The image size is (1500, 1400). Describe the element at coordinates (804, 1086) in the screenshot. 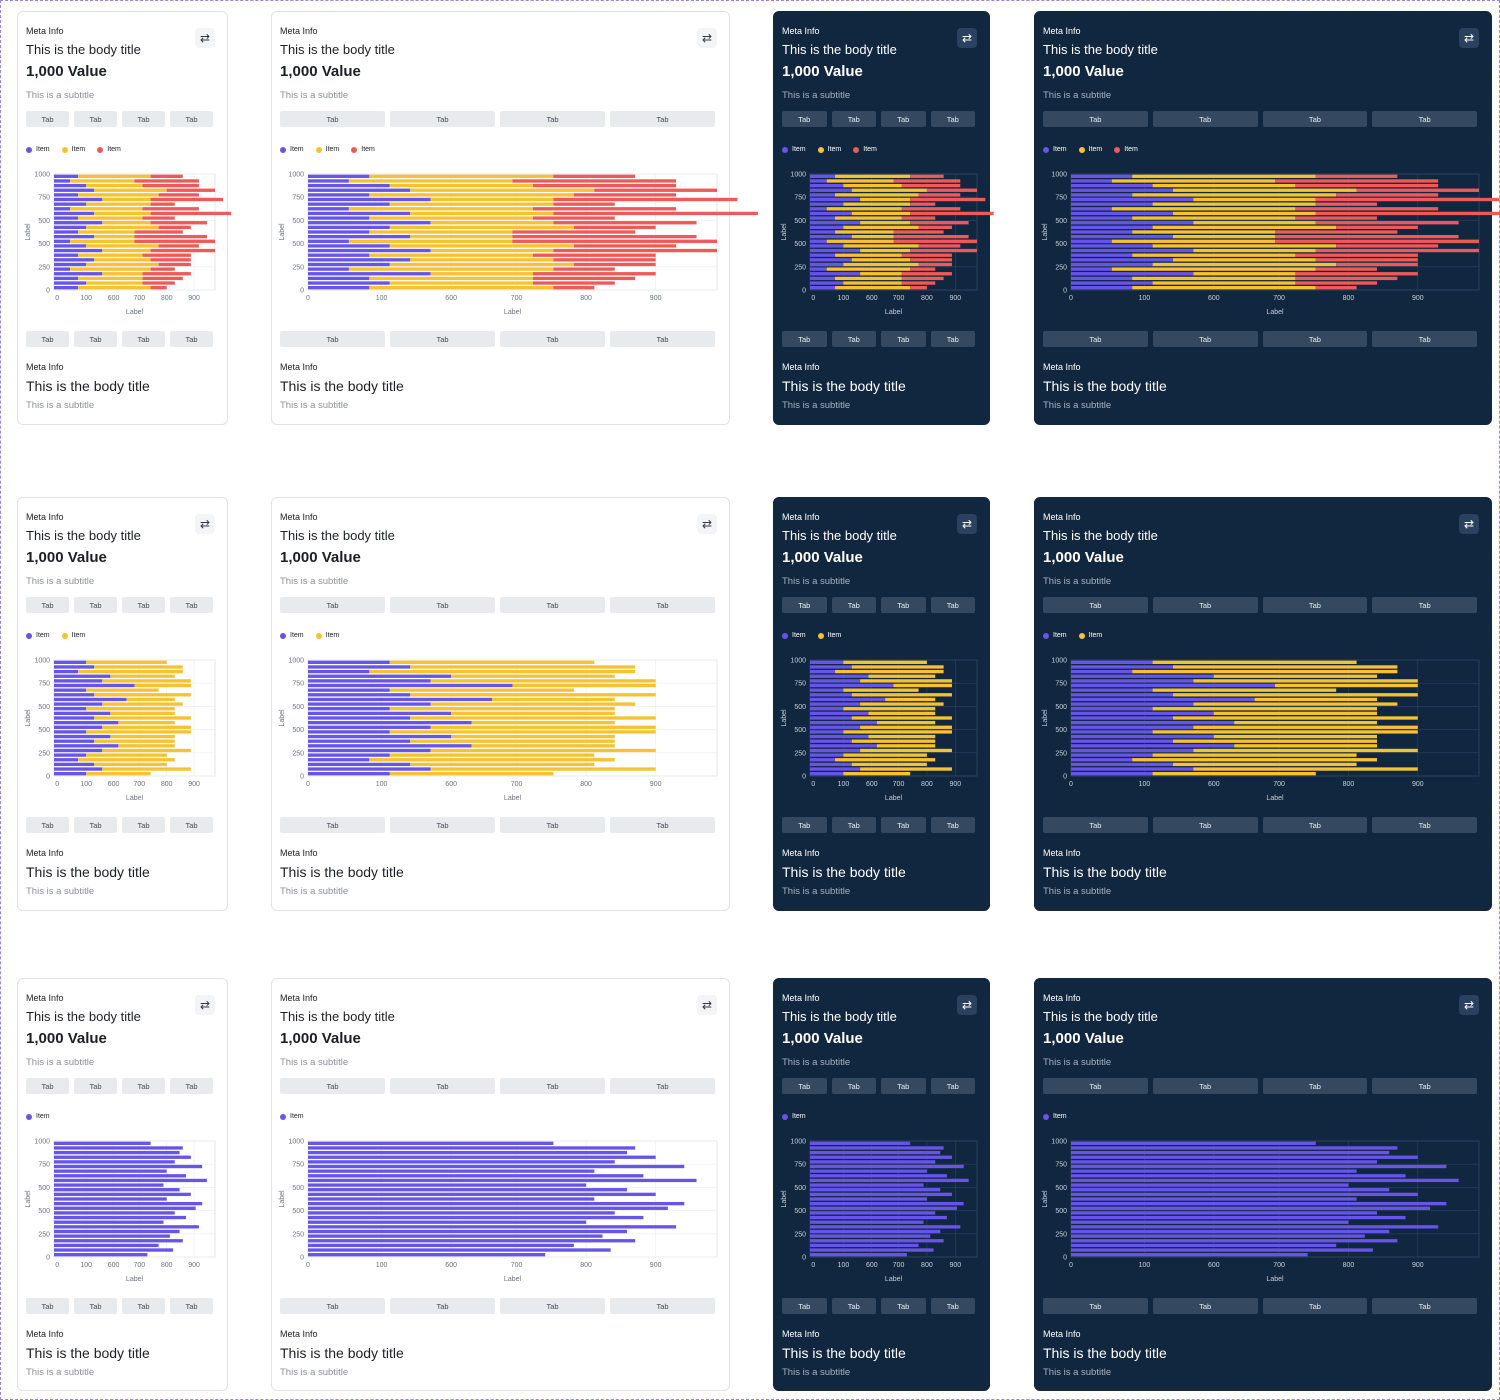

I see `tab-top-1: Tab` at that location.